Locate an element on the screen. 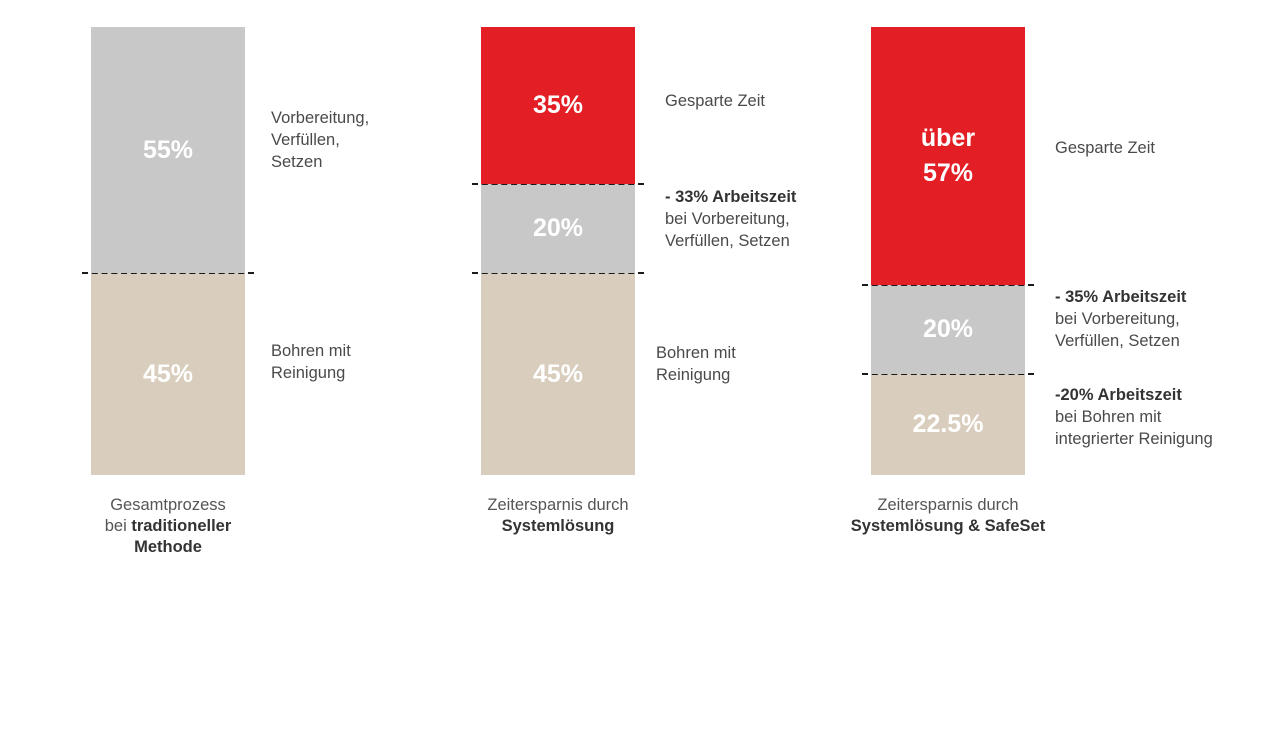 Image resolution: width=1280 pixels, height=731 pixels. caption-emphasis: traditioneller Methode is located at coordinates (181, 536).